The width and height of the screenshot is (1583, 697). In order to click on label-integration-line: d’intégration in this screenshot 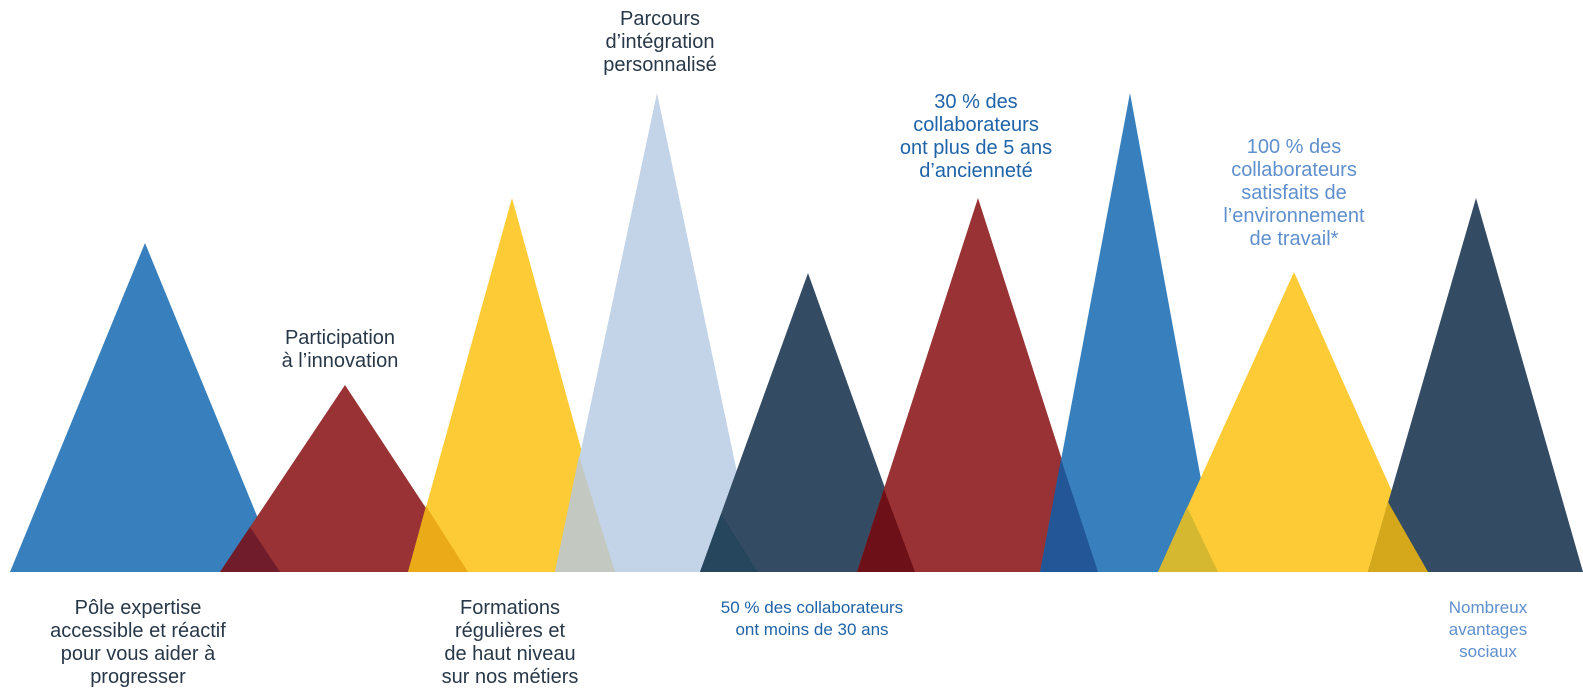, I will do `click(660, 42)`.